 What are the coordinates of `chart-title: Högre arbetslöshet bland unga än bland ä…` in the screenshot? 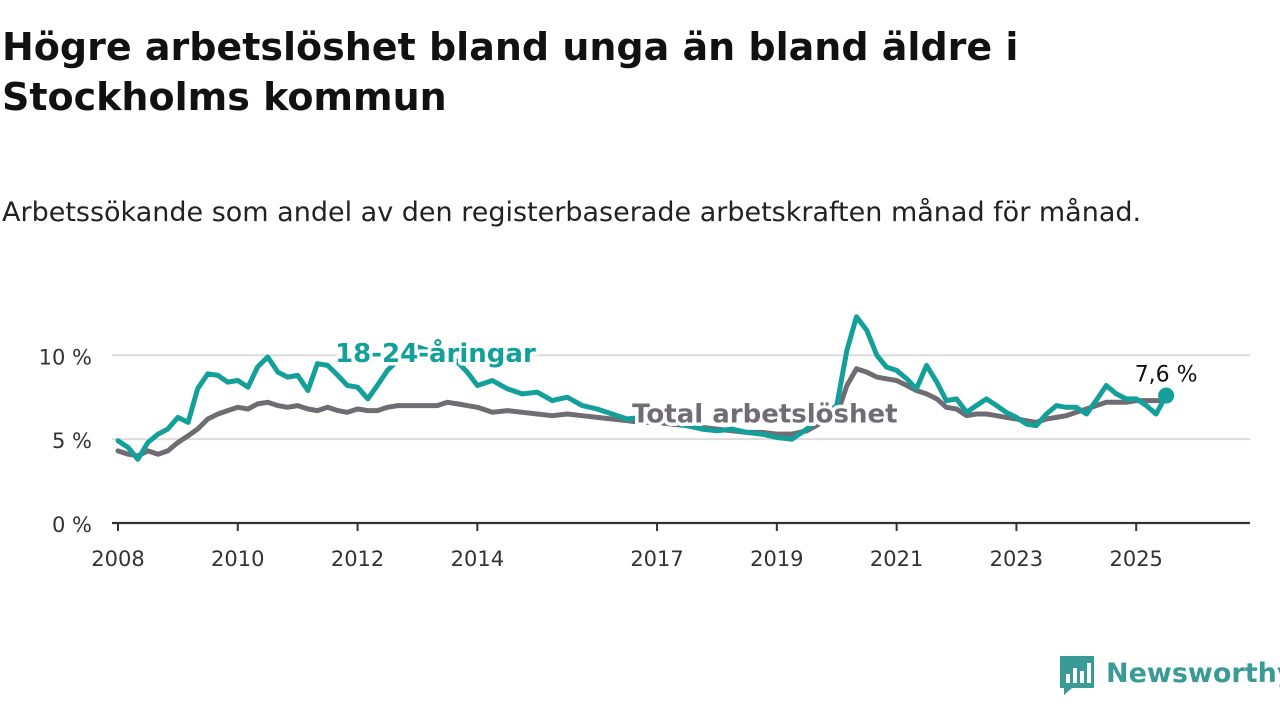 It's located at (510, 72).